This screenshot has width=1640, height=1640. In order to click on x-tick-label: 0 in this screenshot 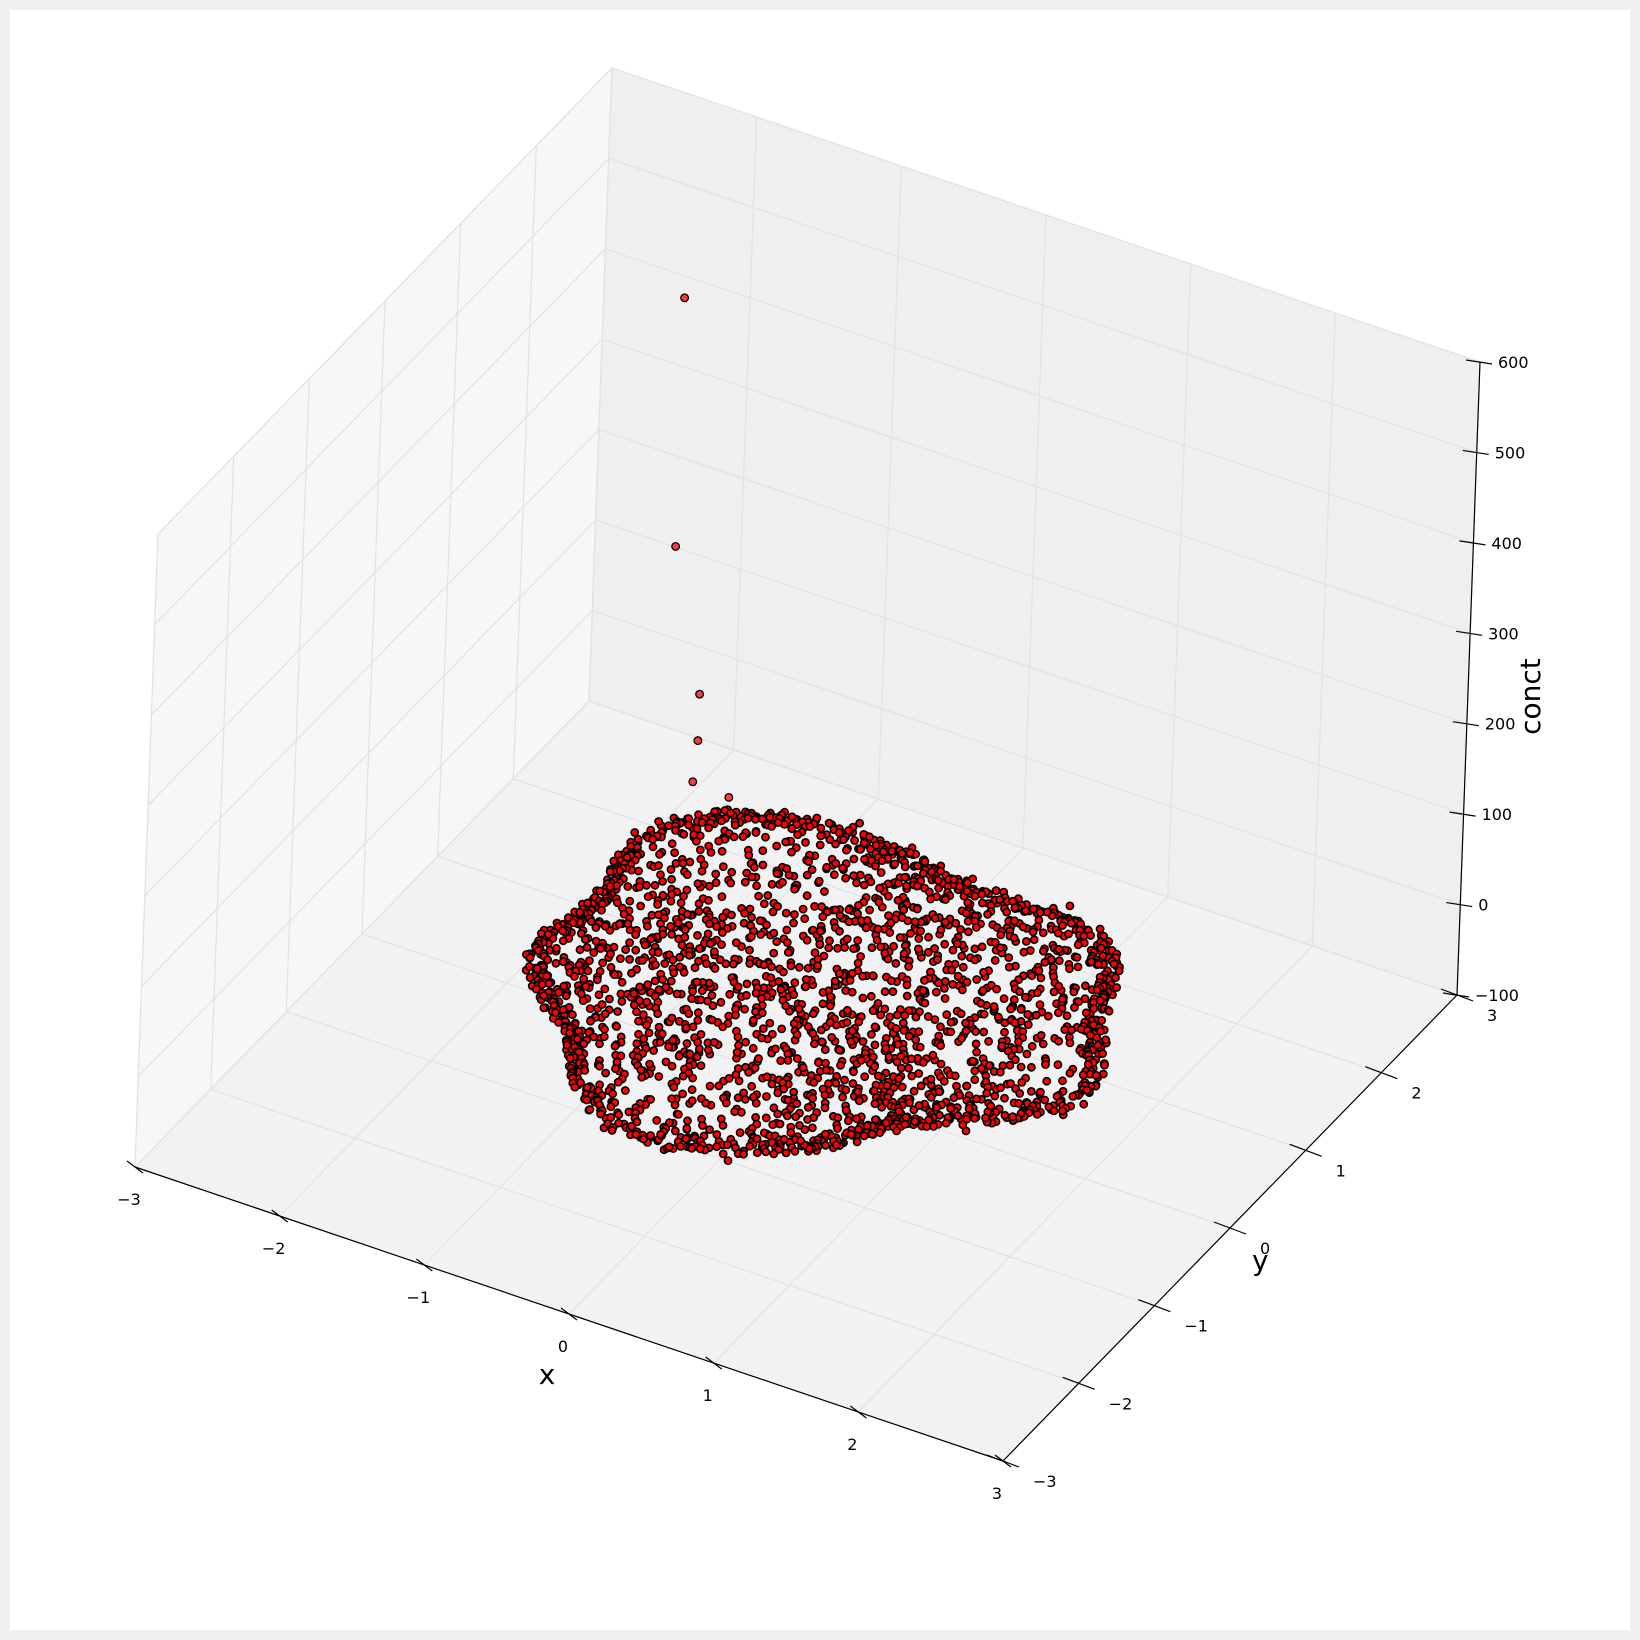, I will do `click(563, 1346)`.